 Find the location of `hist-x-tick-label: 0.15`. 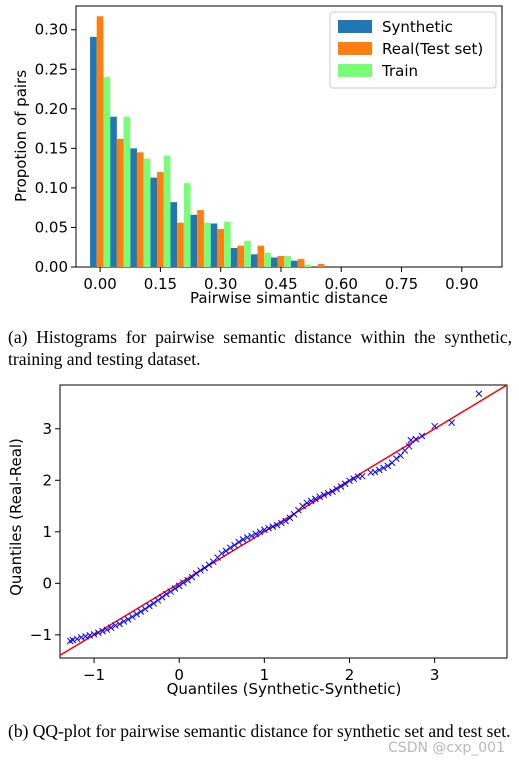

hist-x-tick-label: 0.15 is located at coordinates (160, 284).